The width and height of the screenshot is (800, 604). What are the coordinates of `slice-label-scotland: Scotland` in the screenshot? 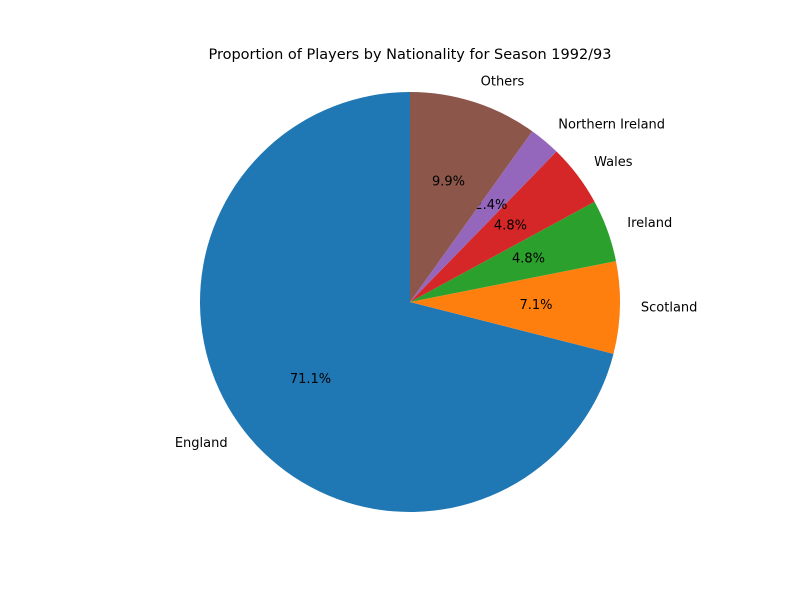 It's located at (669, 308).